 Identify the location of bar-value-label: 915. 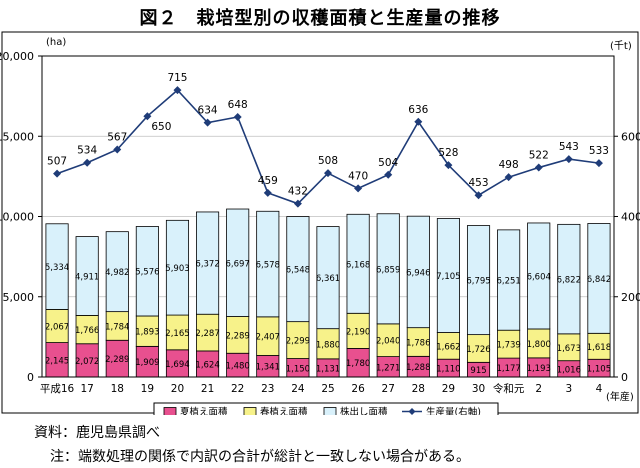
(478, 371).